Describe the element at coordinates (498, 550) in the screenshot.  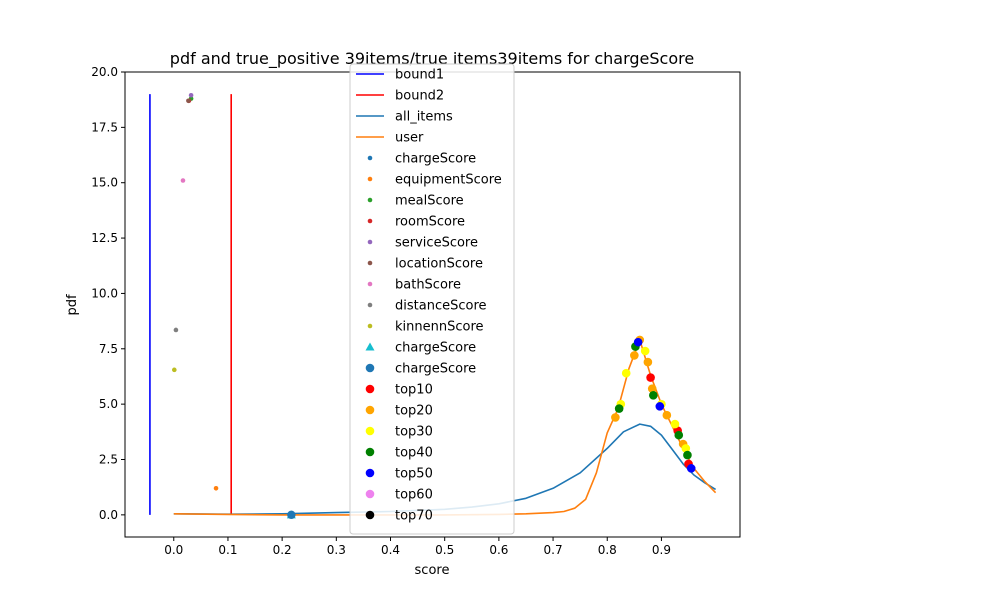
I see `x-tick-label: 0.6` at that location.